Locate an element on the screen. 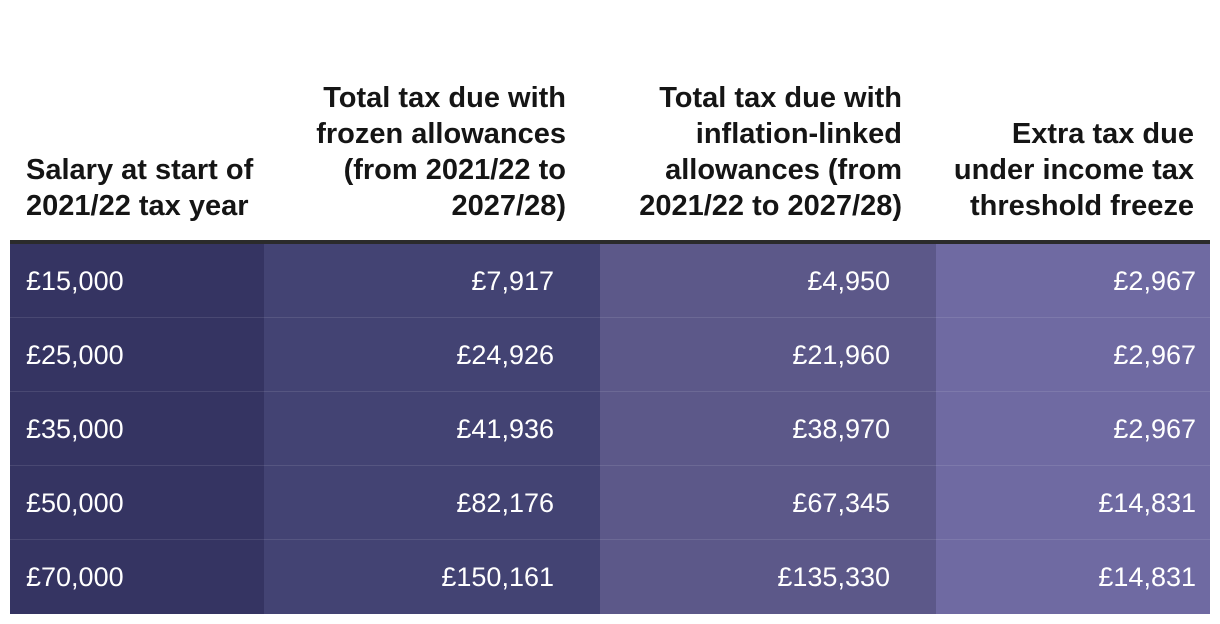  cell-frozen-tax: £150,161 is located at coordinates (497, 577).